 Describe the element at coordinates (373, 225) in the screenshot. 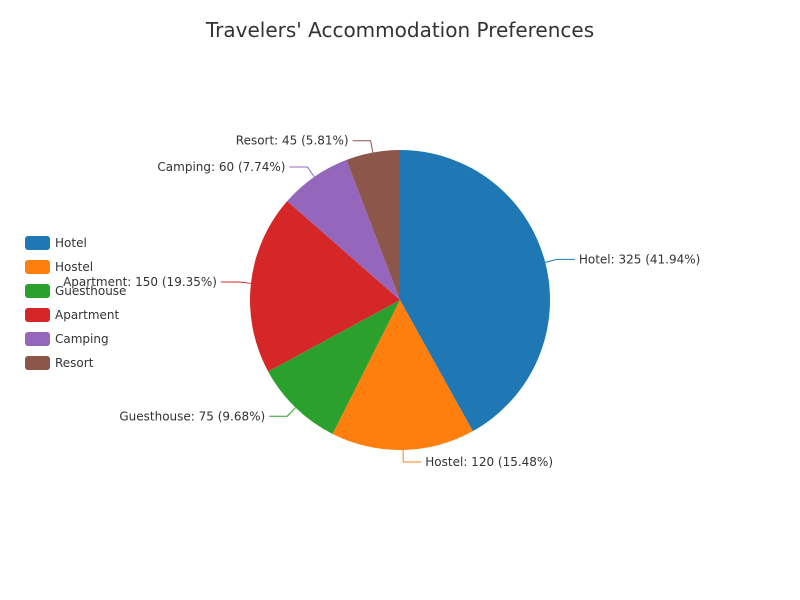

I see `pie-slice-resort` at that location.